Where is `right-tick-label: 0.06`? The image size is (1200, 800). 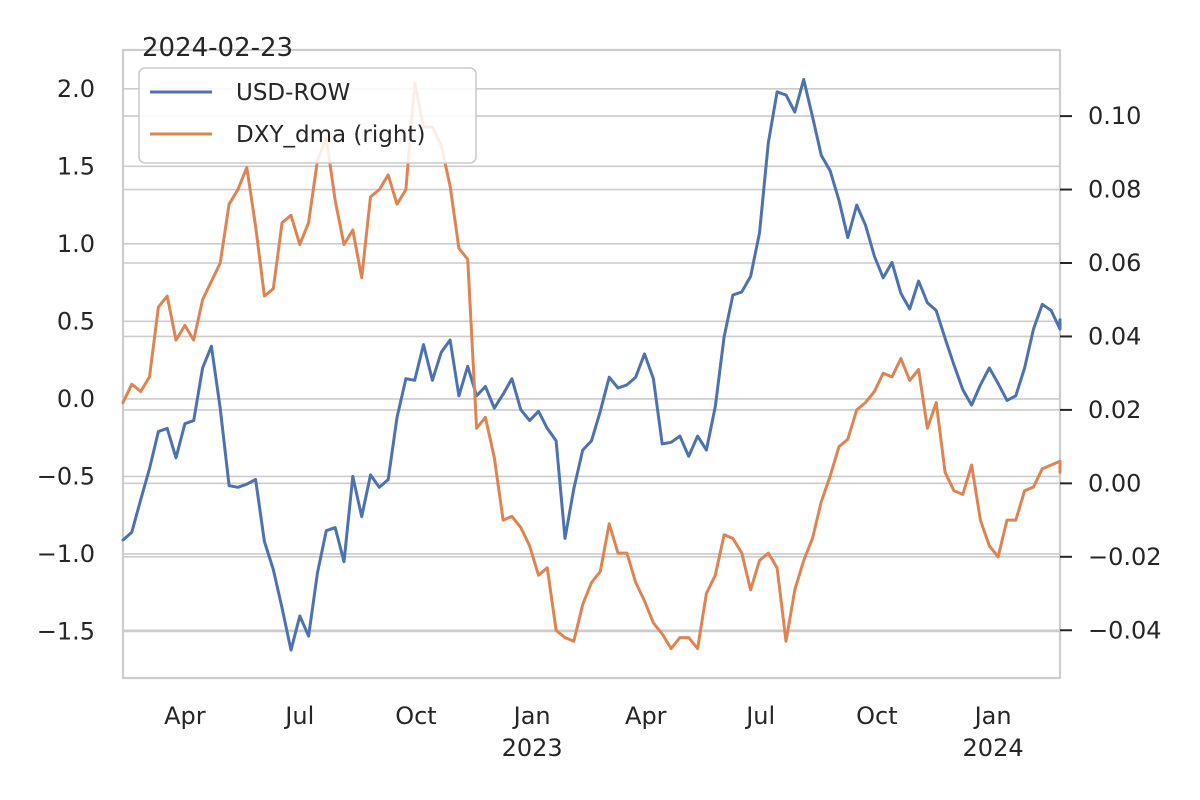
right-tick-label: 0.06 is located at coordinates (1114, 263).